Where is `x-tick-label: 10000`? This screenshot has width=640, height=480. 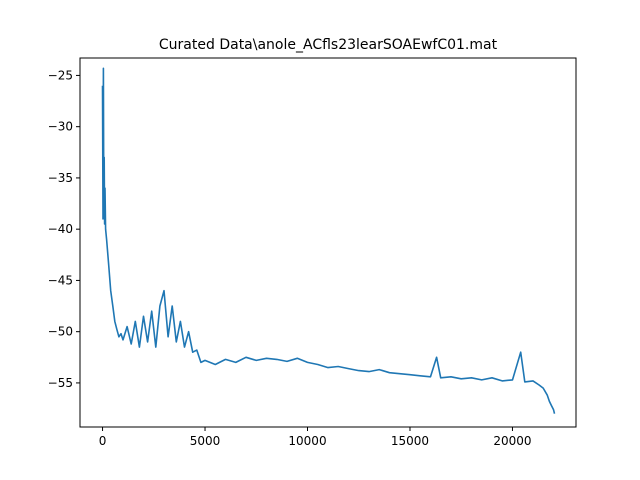
x-tick-label: 10000 is located at coordinates (307, 441).